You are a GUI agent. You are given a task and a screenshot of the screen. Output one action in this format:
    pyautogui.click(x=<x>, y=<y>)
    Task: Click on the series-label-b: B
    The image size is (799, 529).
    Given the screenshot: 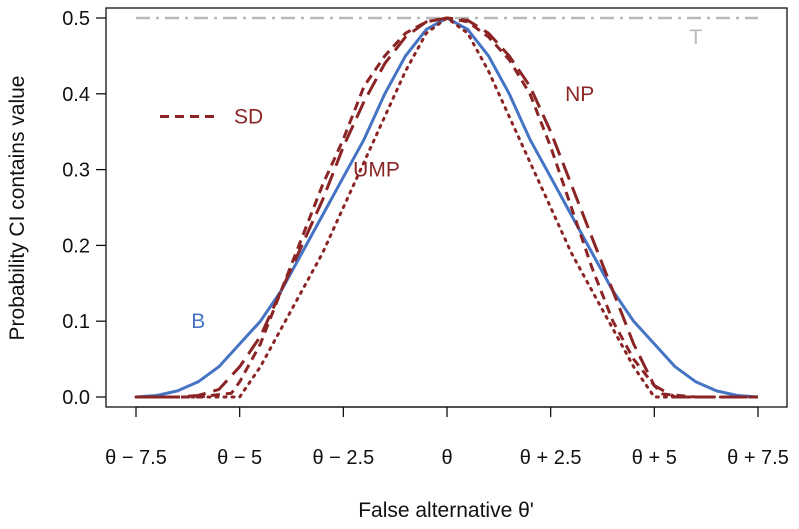 What is the action you would take?
    pyautogui.click(x=198, y=321)
    